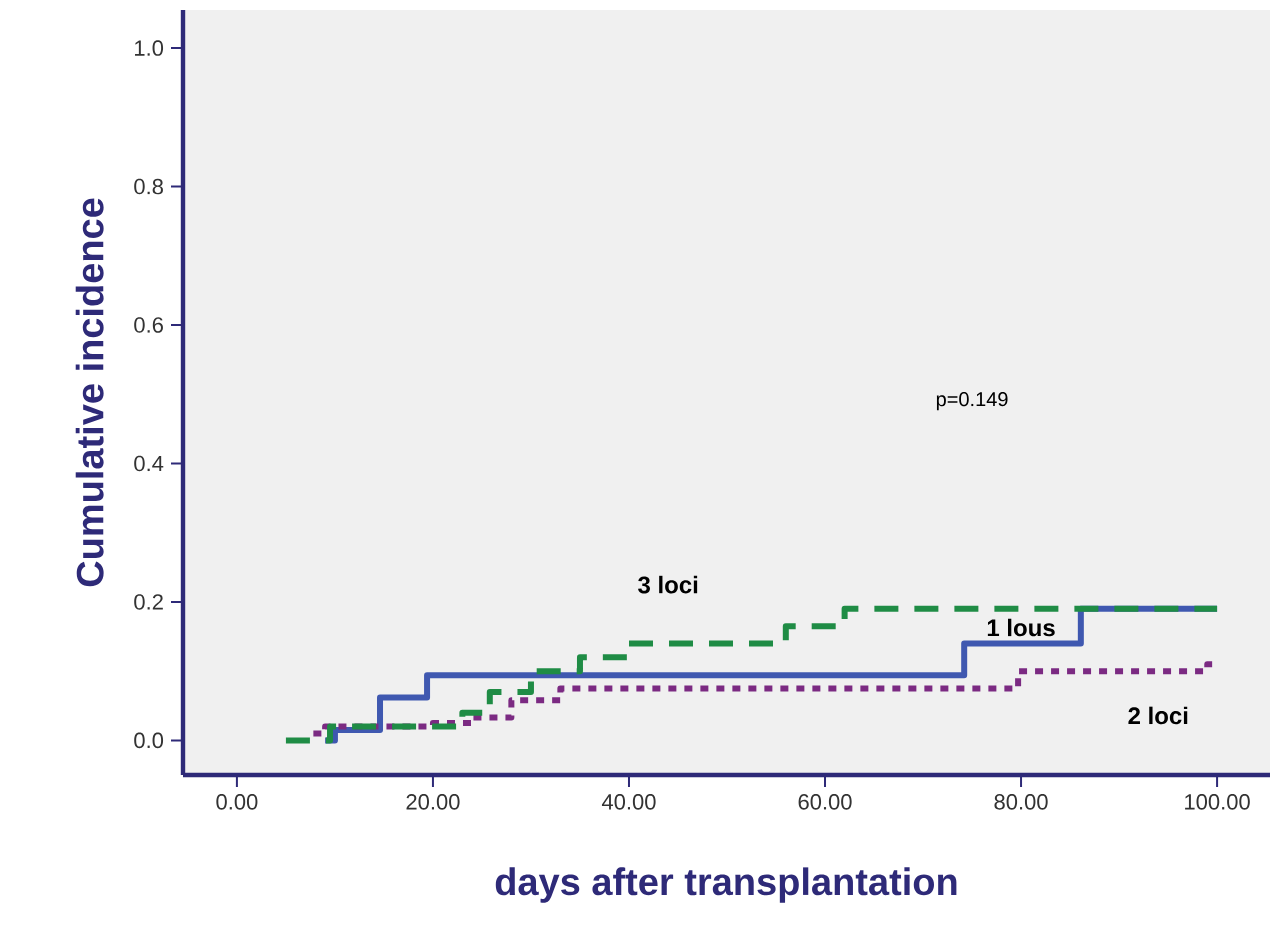  I want to click on y-tick-label: 0.4, so click(149, 463).